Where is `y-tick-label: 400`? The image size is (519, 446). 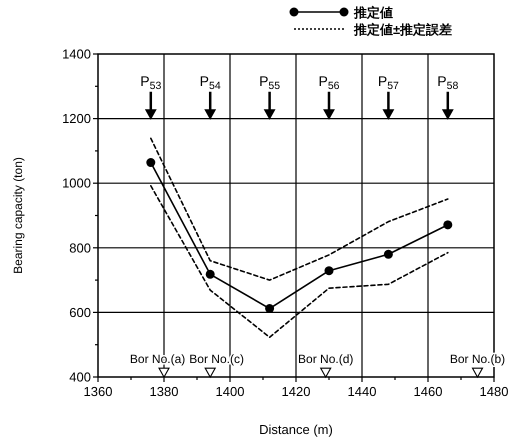 y-tick-label: 400 is located at coordinates (80, 377).